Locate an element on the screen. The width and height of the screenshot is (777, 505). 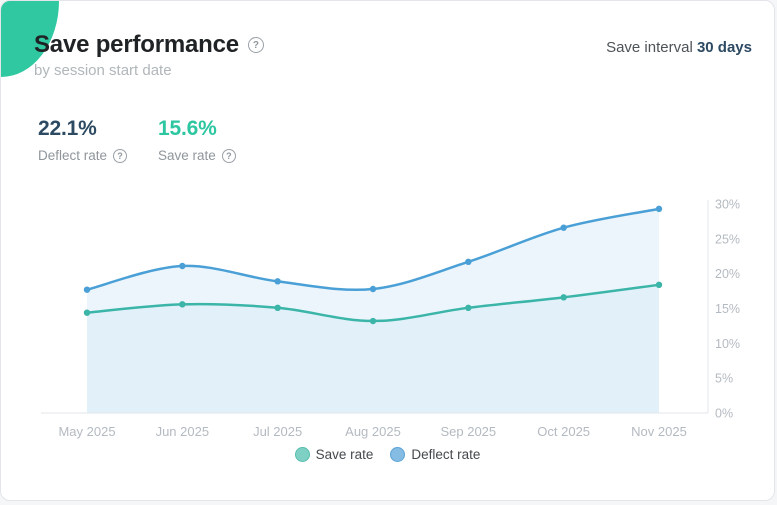
y-tick-label: 15% is located at coordinates (727, 309).